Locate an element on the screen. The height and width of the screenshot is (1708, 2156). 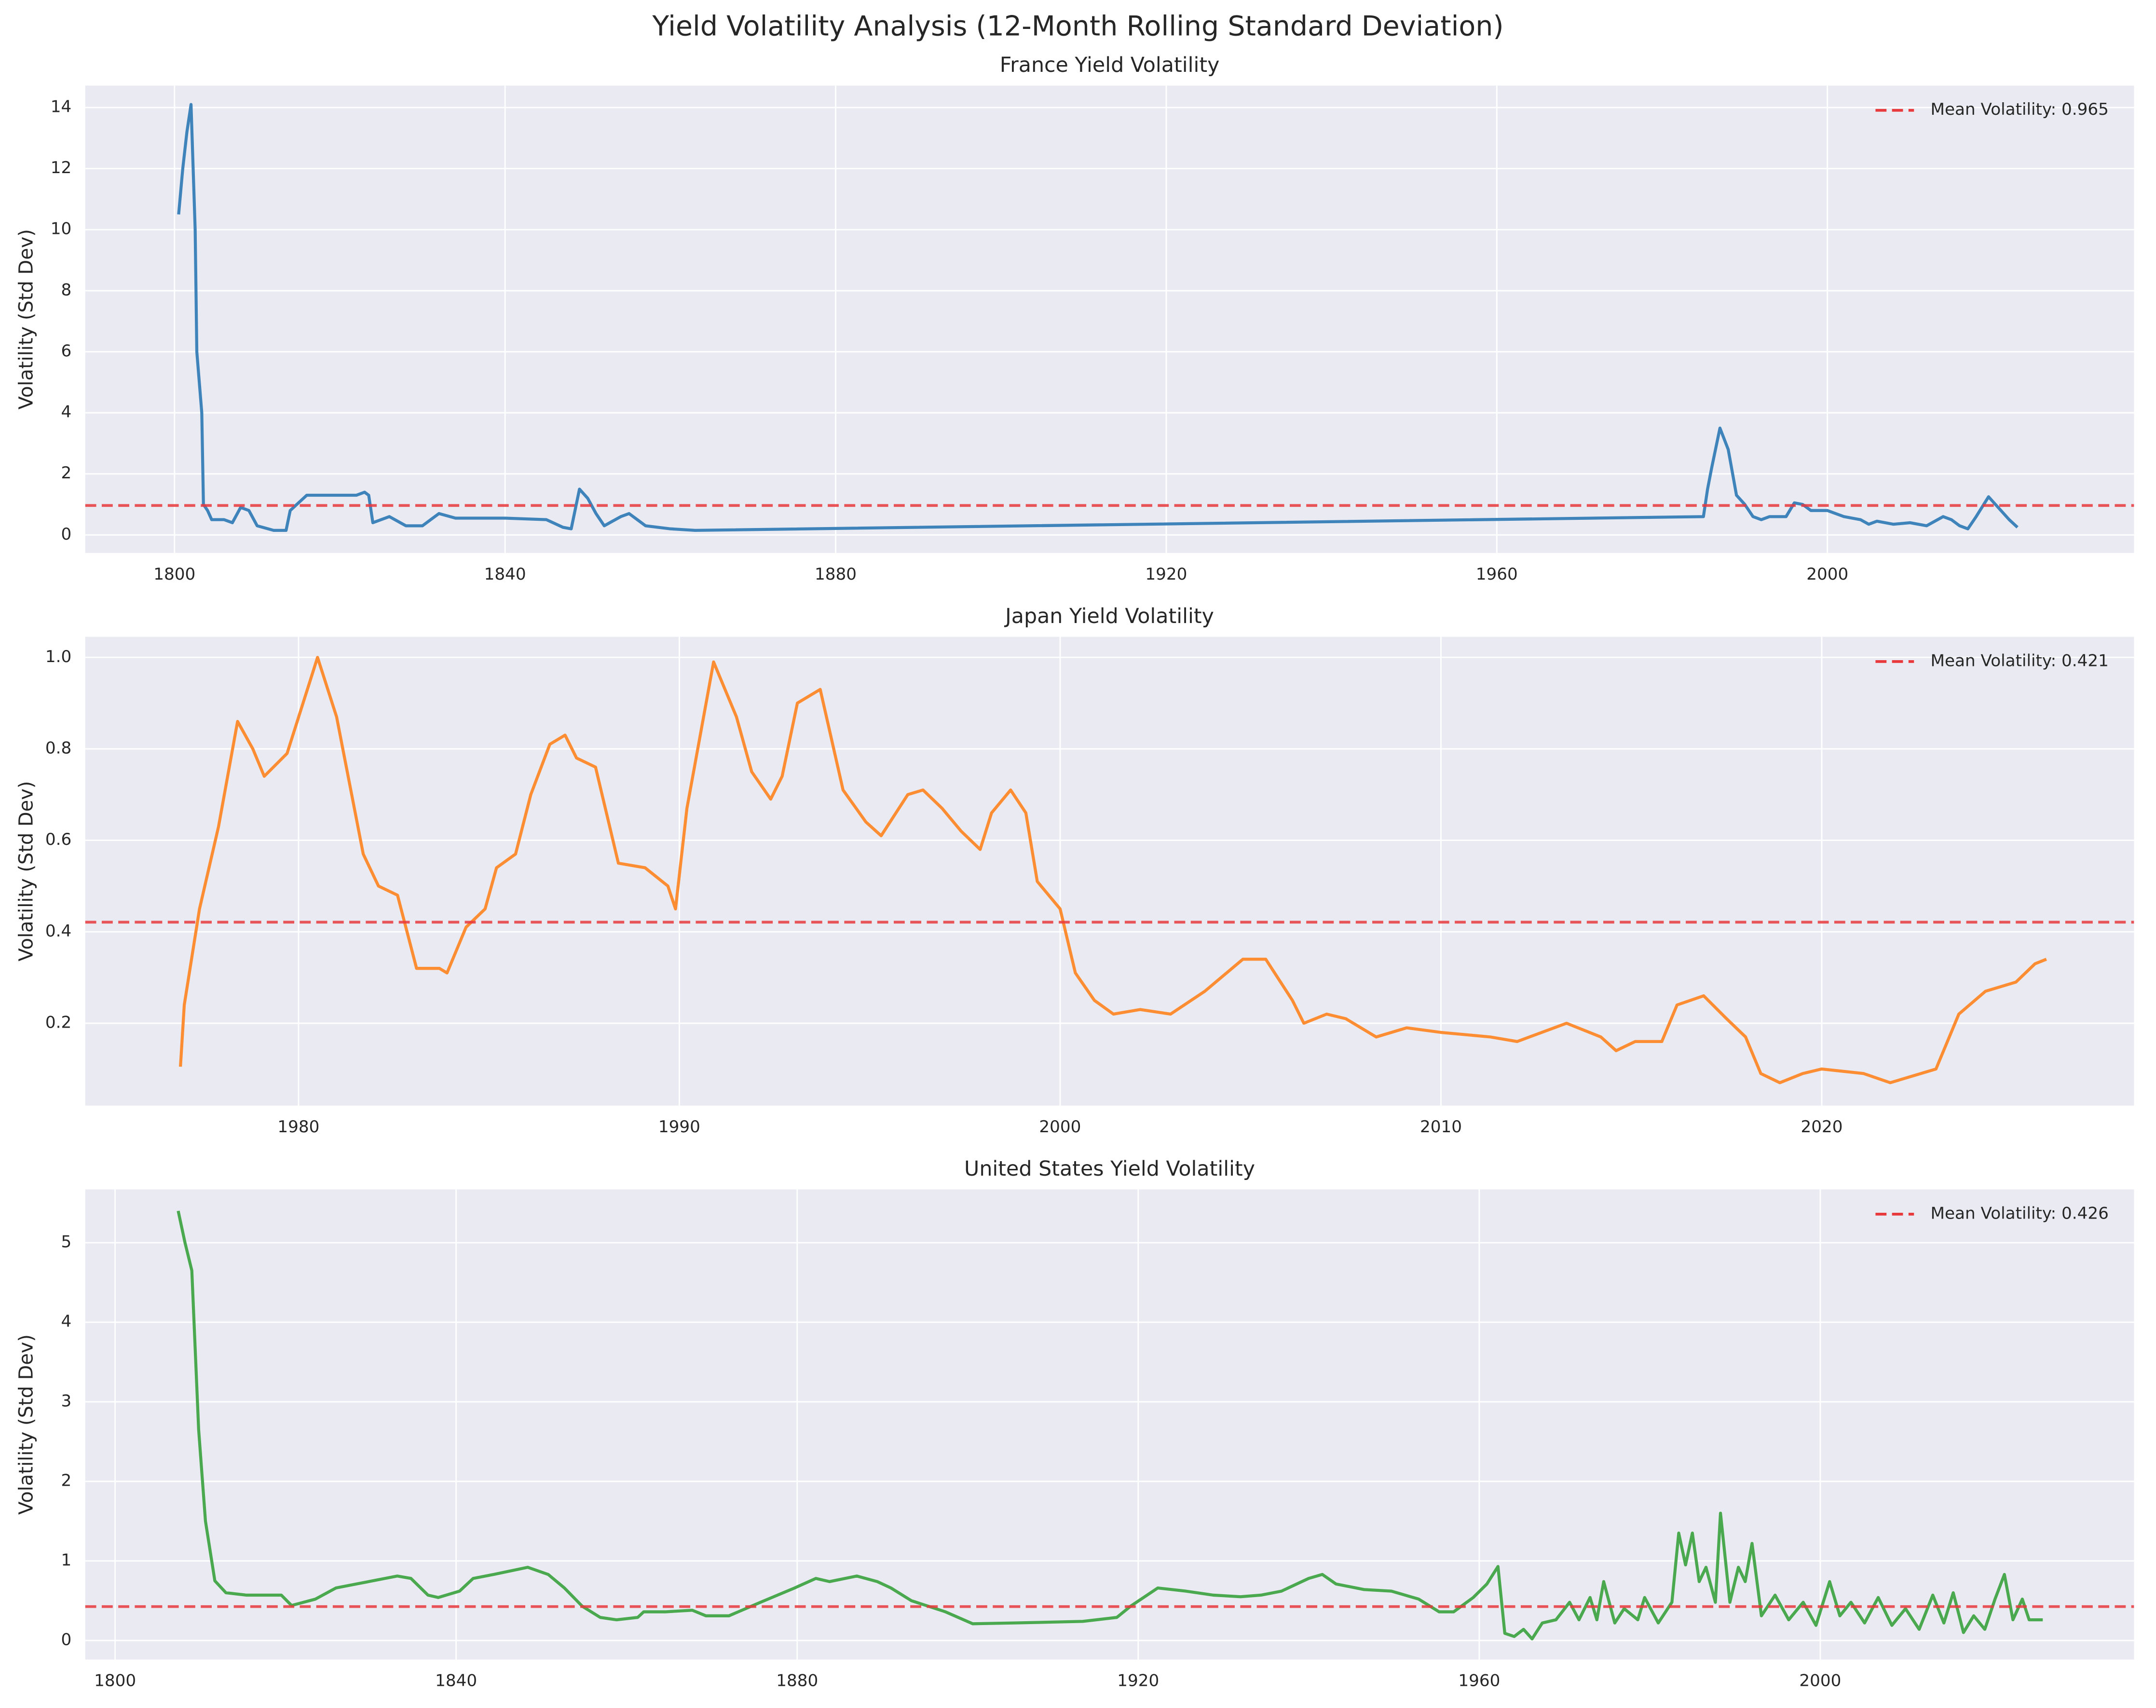
x-tick-label: 1990 is located at coordinates (679, 1127).